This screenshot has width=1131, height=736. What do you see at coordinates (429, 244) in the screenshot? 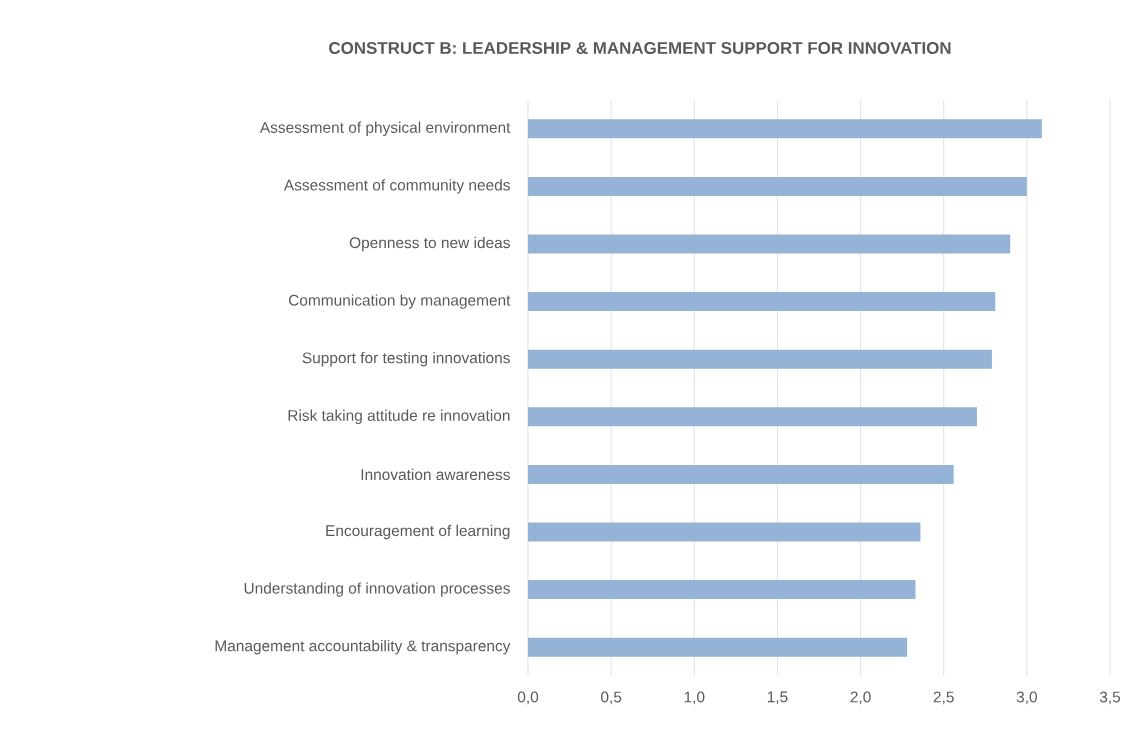
I see `y-tick-label: Openness to new ideas` at bounding box center [429, 244].